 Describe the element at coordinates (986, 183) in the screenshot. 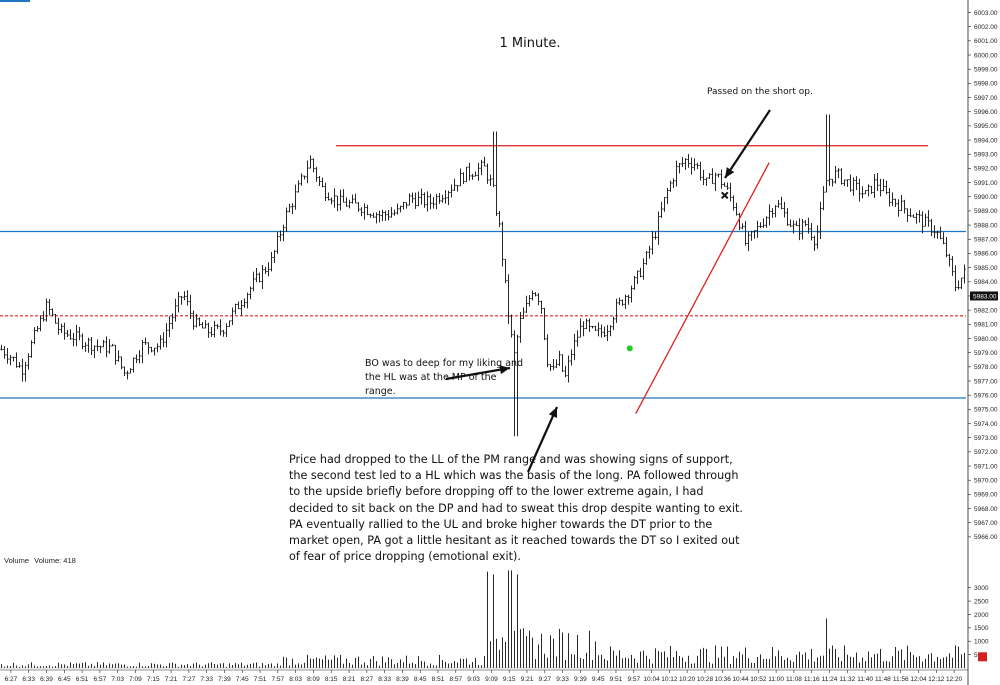

I see `price-tick-label: 5991.00` at that location.